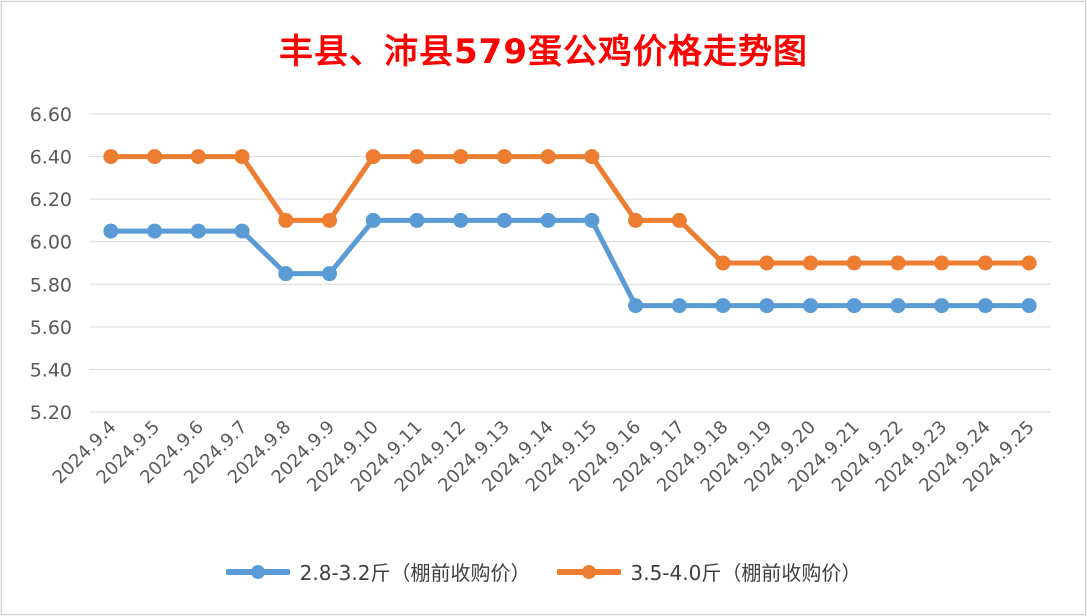  I want to click on legend-label-series-1: 2.8-3.2斤（棚前收购价）, so click(415, 573).